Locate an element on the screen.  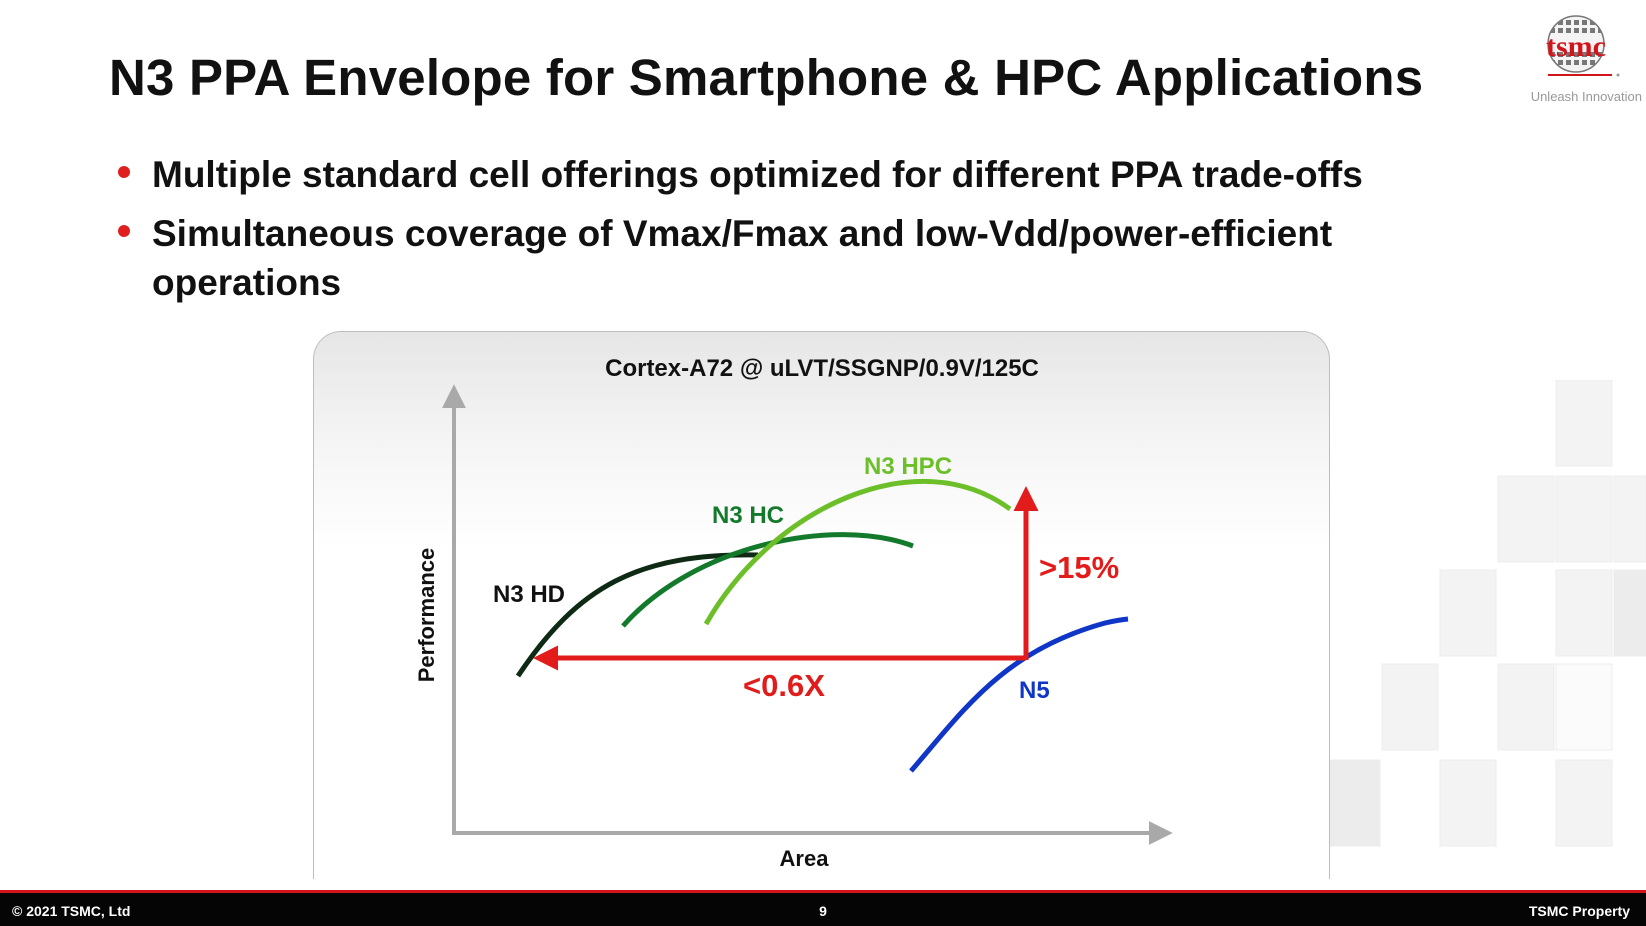
series-line-n5 is located at coordinates (1019, 694).